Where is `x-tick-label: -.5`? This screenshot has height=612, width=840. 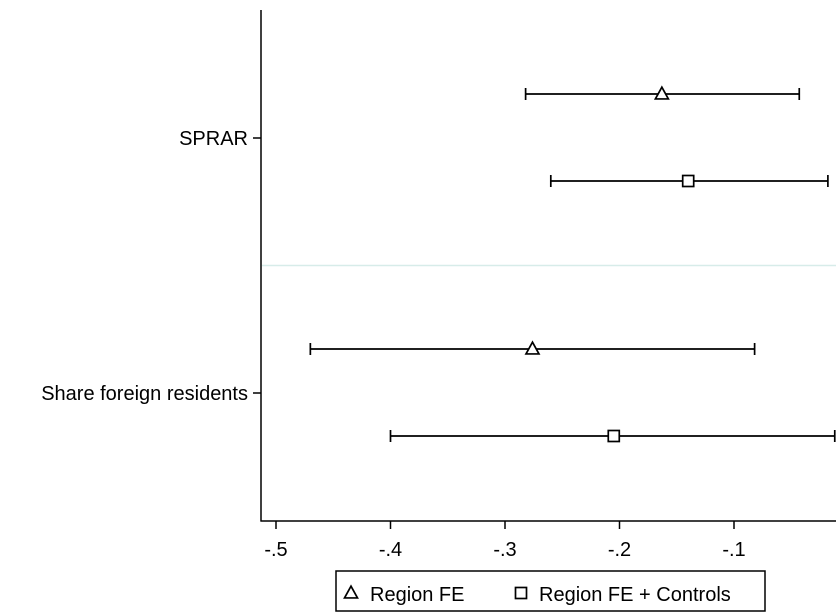 x-tick-label: -.5 is located at coordinates (275, 550).